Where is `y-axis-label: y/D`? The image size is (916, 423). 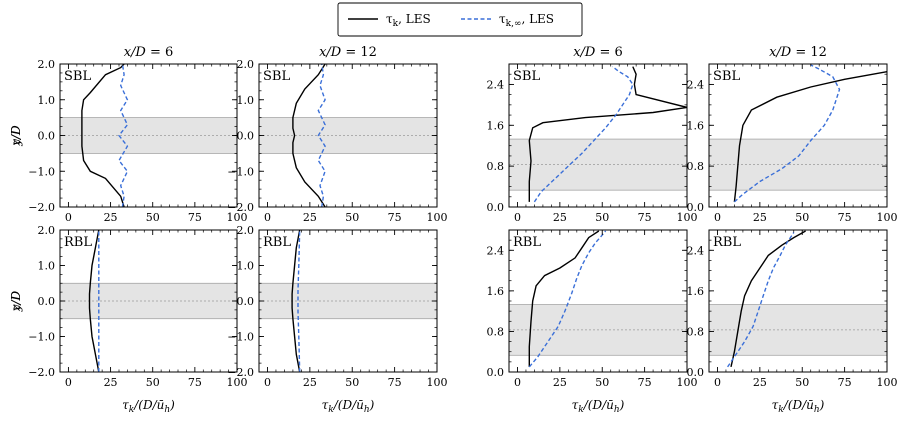
y-axis-label: y/D is located at coordinates (16, 136).